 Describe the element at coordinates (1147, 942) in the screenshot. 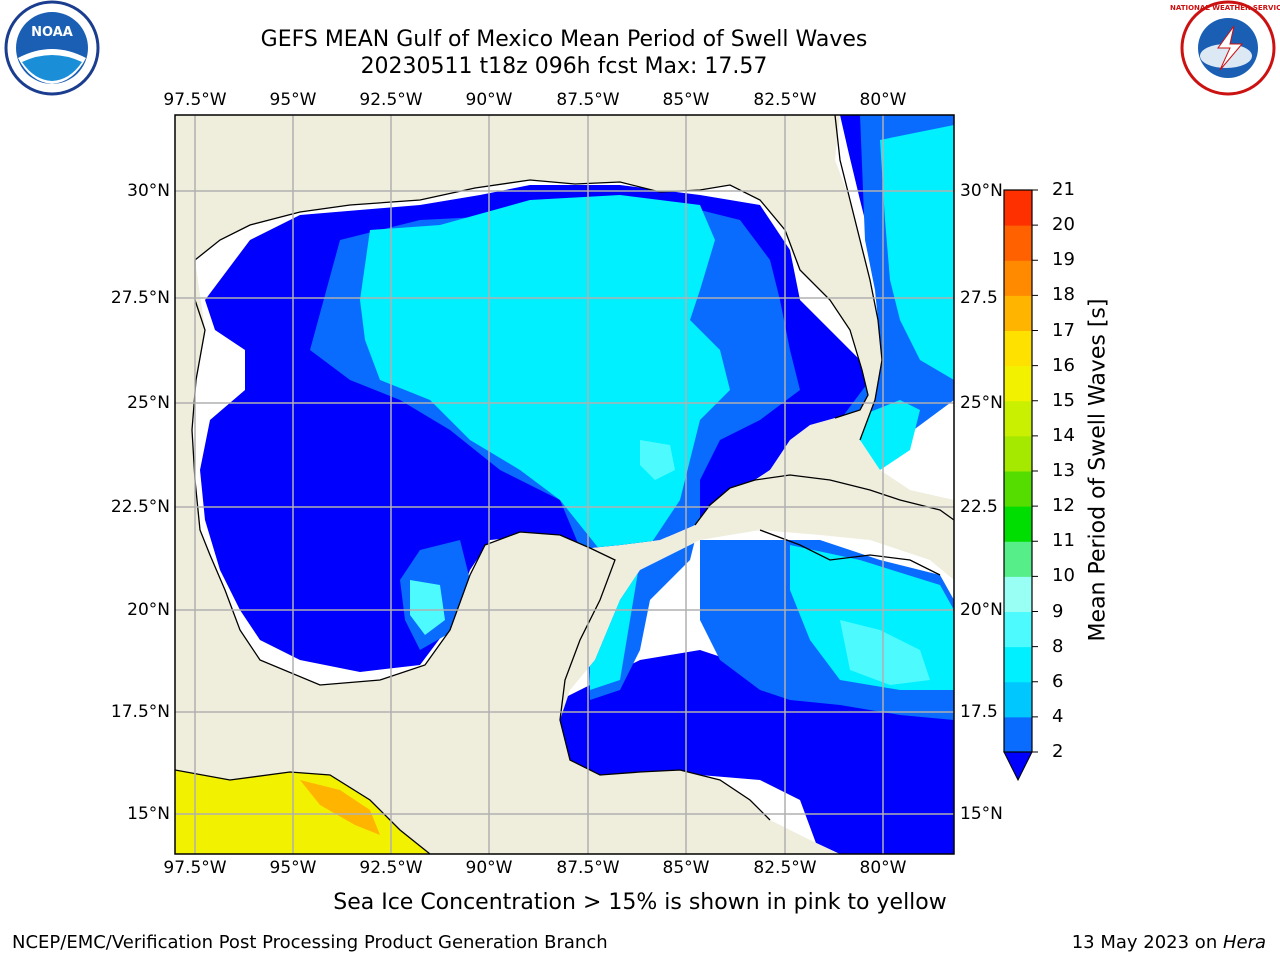

I see `footer-date-text: 13 May 2023 on` at that location.